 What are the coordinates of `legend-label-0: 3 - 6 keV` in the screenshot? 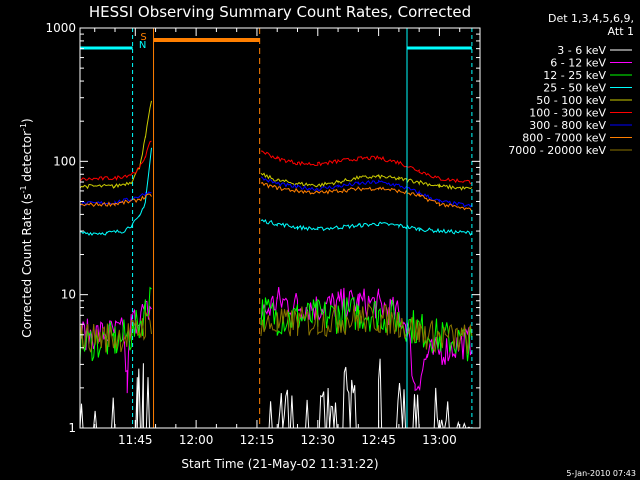 It's located at (581, 50).